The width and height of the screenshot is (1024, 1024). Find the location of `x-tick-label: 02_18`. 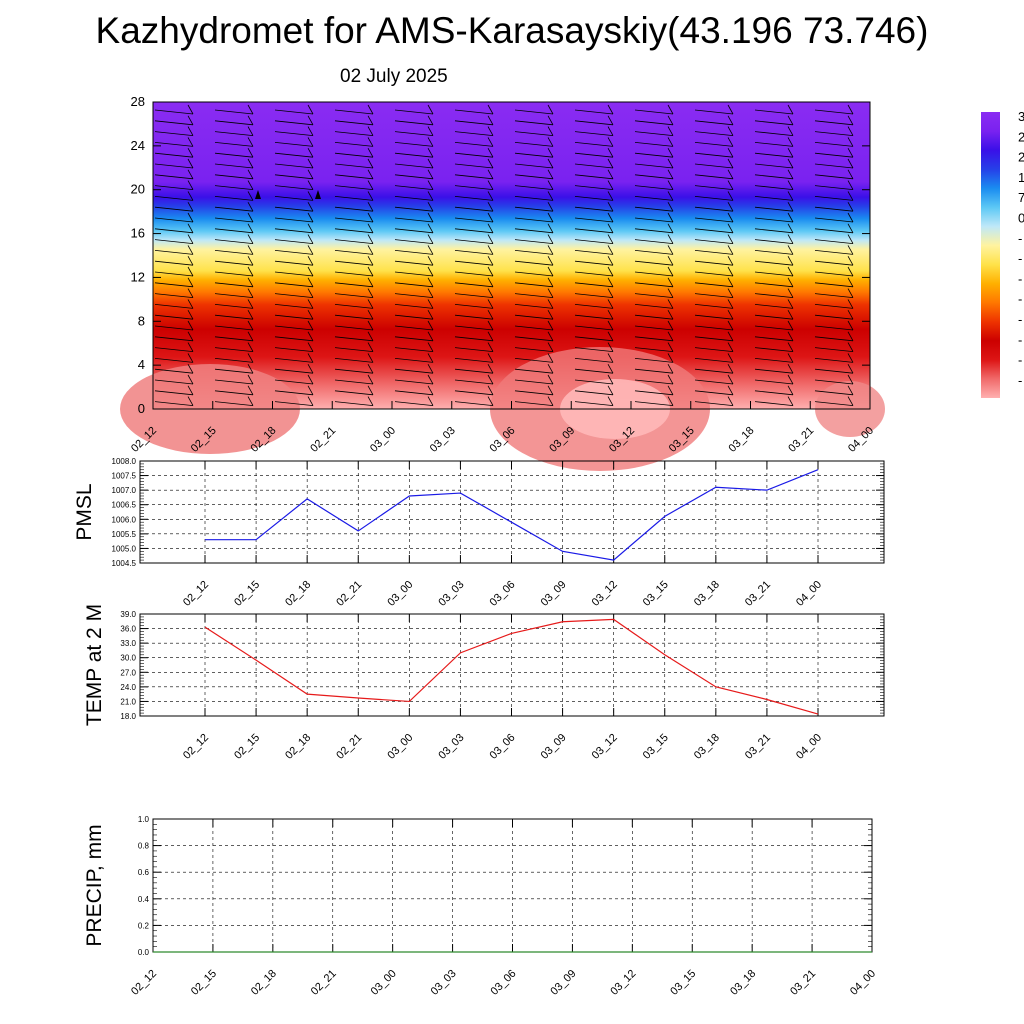

x-tick-label: 02_18 is located at coordinates (298, 747).